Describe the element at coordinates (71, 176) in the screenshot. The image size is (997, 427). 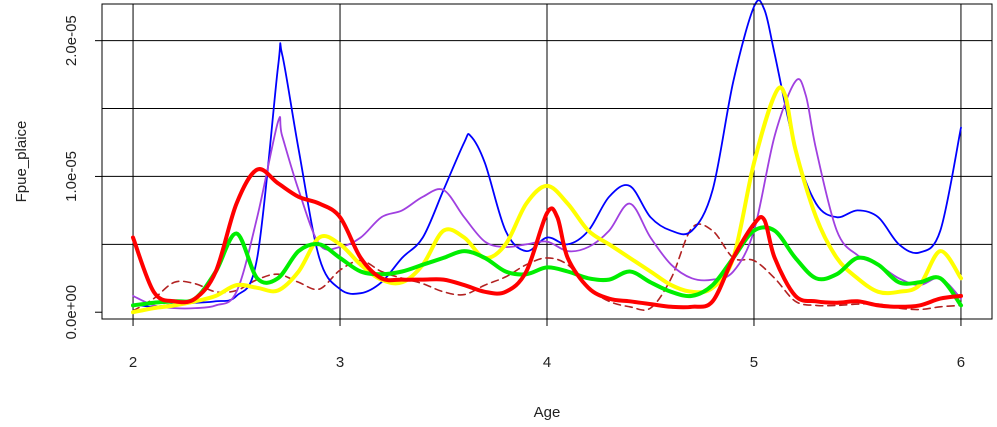
I see `y-tick-label: 1.0e-05` at that location.